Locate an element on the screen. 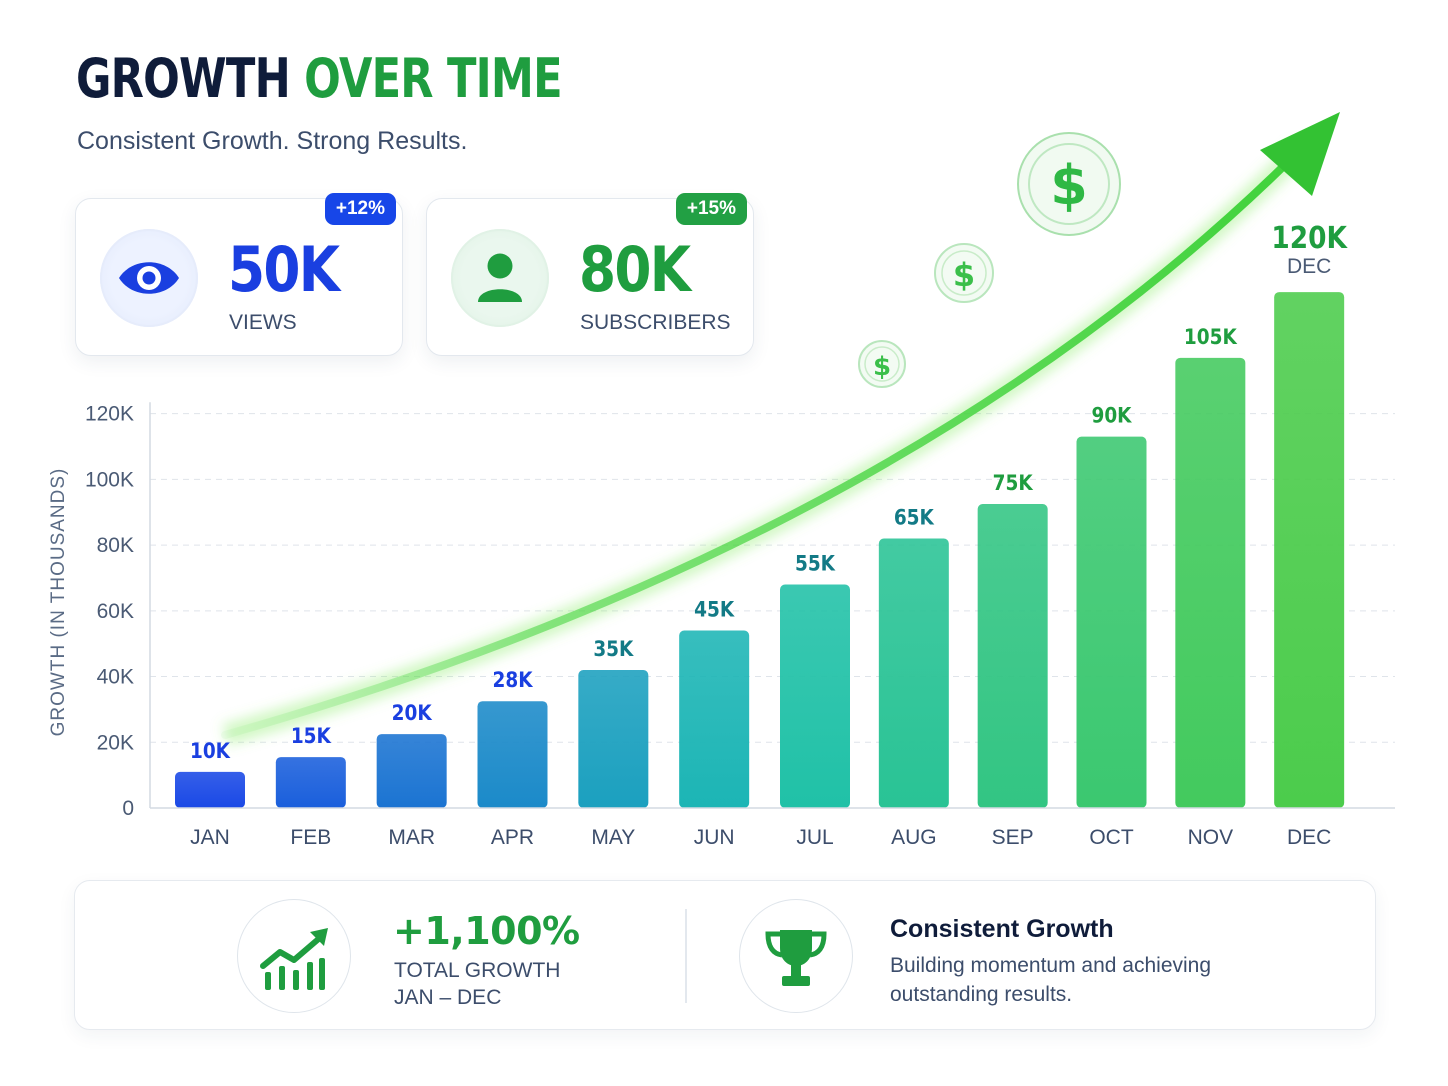 This screenshot has height=1086, width=1448. x-tick-label: JAN is located at coordinates (210, 837).